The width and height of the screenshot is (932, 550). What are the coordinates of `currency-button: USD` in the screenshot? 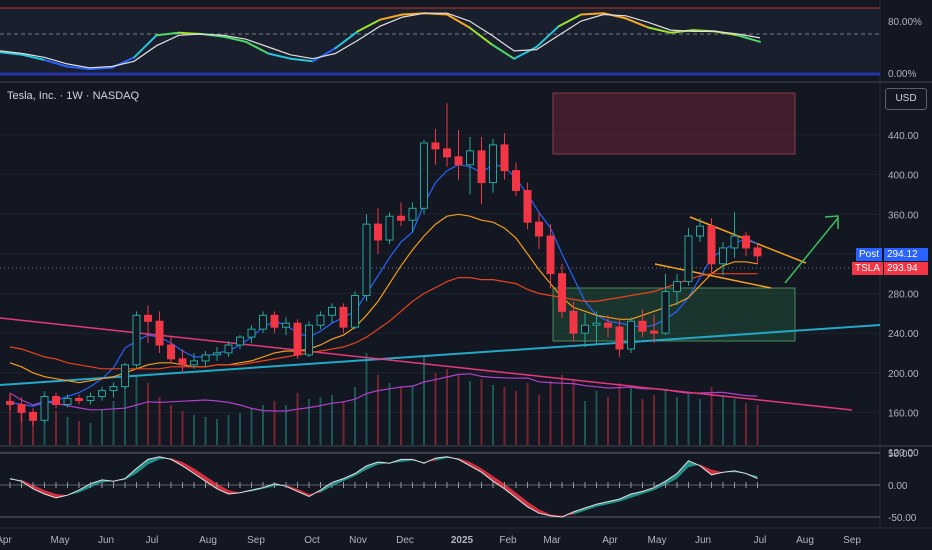 It's located at (906, 99).